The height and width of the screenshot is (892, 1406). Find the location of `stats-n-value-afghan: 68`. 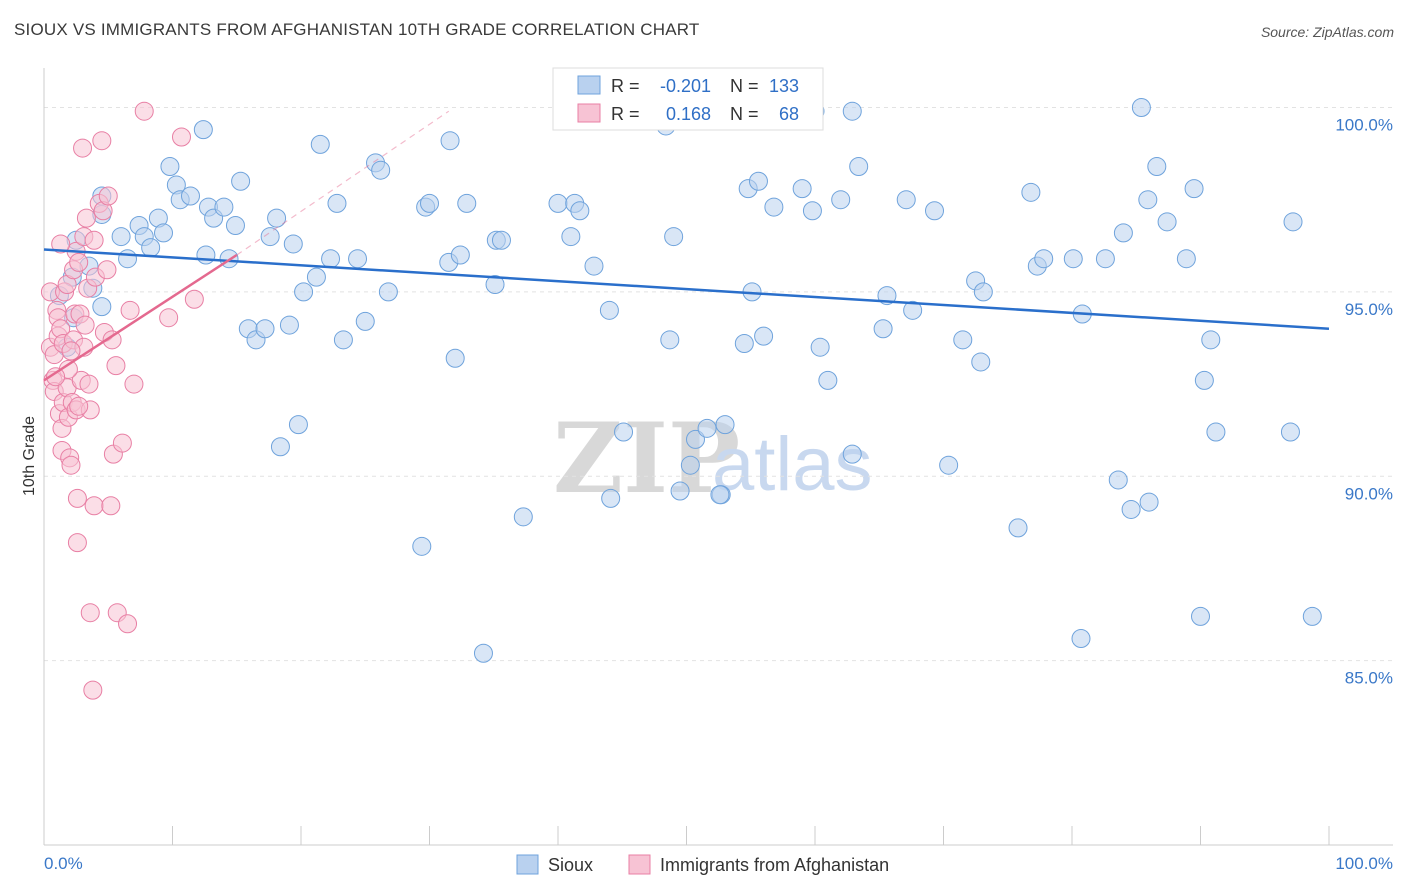

stats-n-value-afghan: 68 is located at coordinates (789, 114).